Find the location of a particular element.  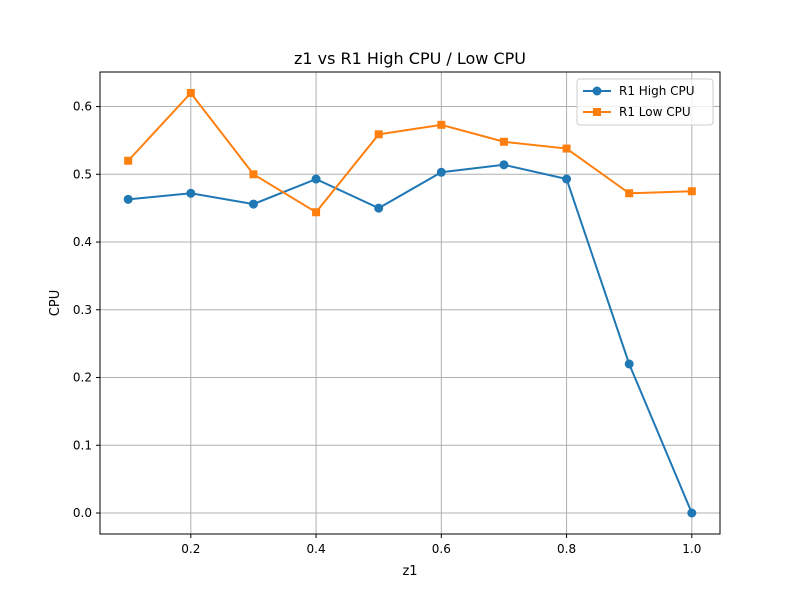

x-axis-label: z1 is located at coordinates (409, 571).